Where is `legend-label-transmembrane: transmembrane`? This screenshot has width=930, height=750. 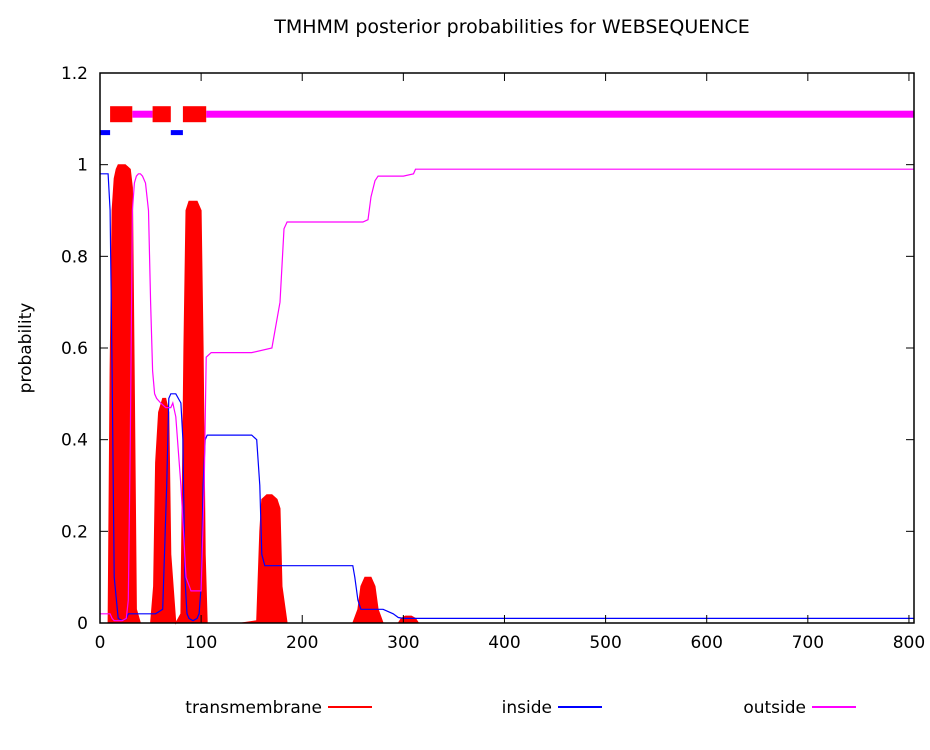
legend-label-transmembrane: transmembrane is located at coordinates (253, 708).